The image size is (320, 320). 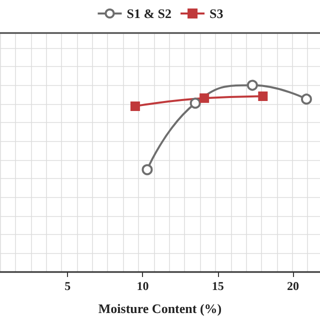 I want to click on legend-label: S1 & S2, so click(x=149, y=13).